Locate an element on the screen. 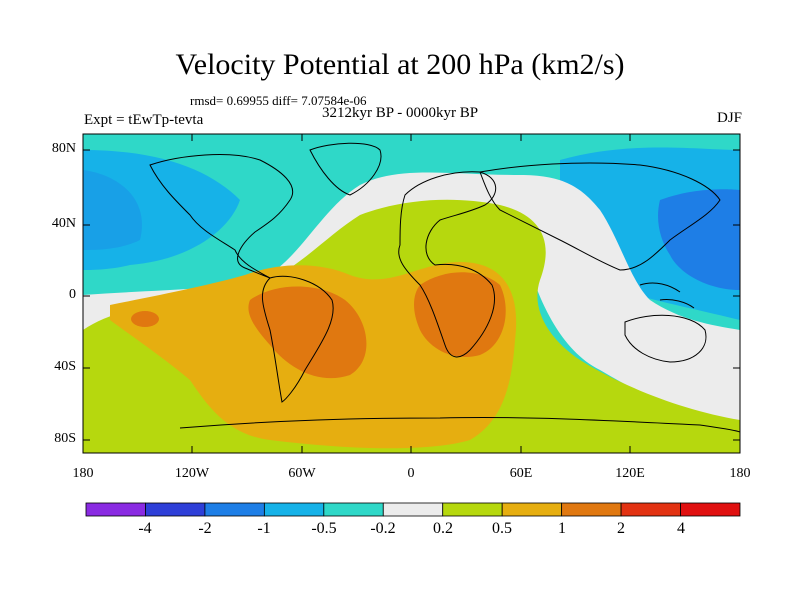 The width and height of the screenshot is (800, 600). contour-band-darkorange-samerica is located at coordinates (307, 332).